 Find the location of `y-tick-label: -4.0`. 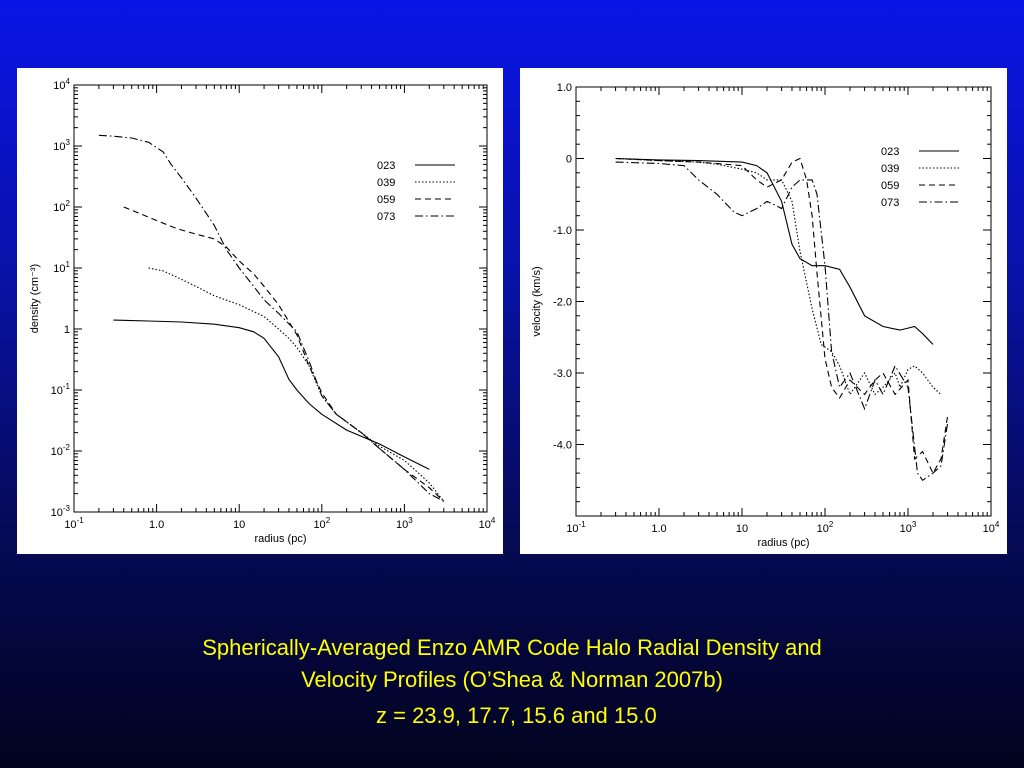

y-tick-label: -4.0 is located at coordinates (562, 446).